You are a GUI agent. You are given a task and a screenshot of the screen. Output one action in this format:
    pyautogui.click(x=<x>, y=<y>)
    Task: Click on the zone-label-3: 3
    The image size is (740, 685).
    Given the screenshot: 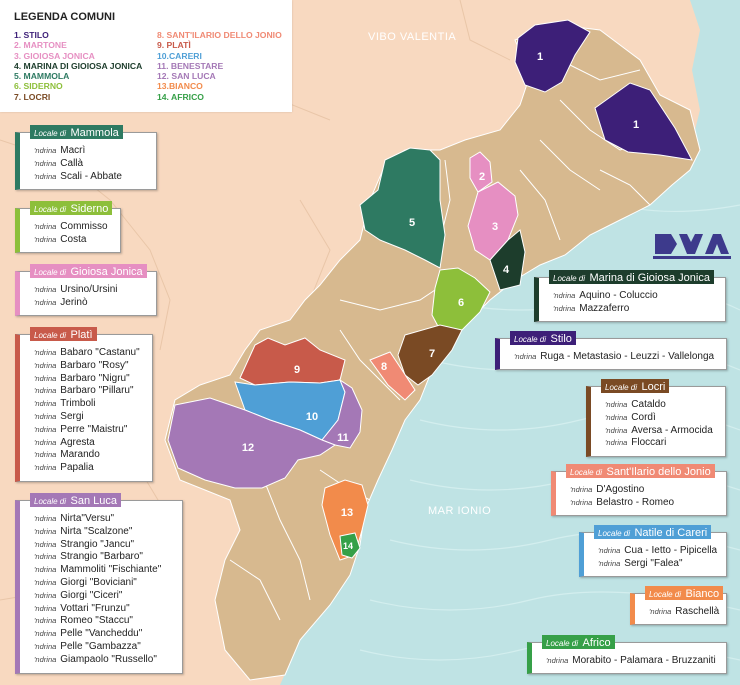 What is the action you would take?
    pyautogui.click(x=495, y=227)
    